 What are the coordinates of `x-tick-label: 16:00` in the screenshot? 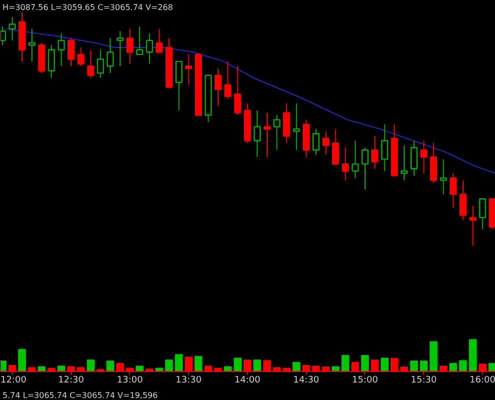 It's located at (482, 381).